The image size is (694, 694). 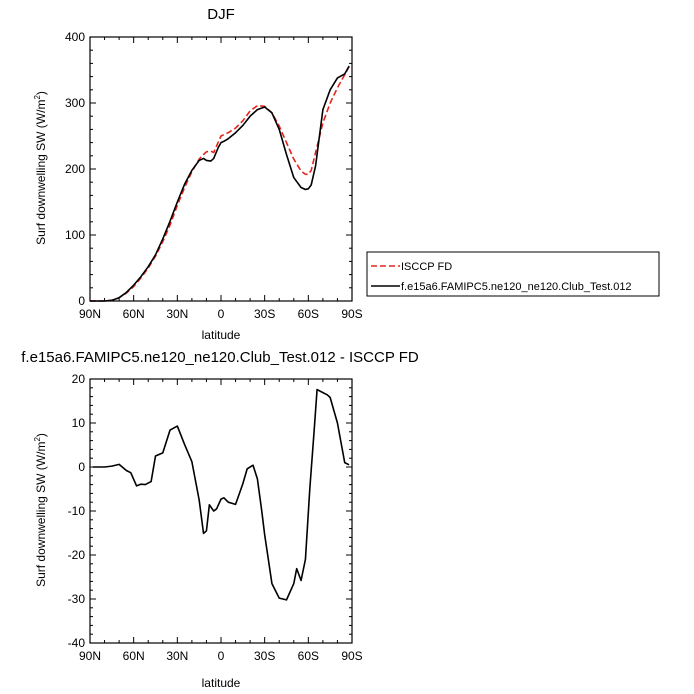 I want to click on top-y-tick-label: 300, so click(x=75, y=103).